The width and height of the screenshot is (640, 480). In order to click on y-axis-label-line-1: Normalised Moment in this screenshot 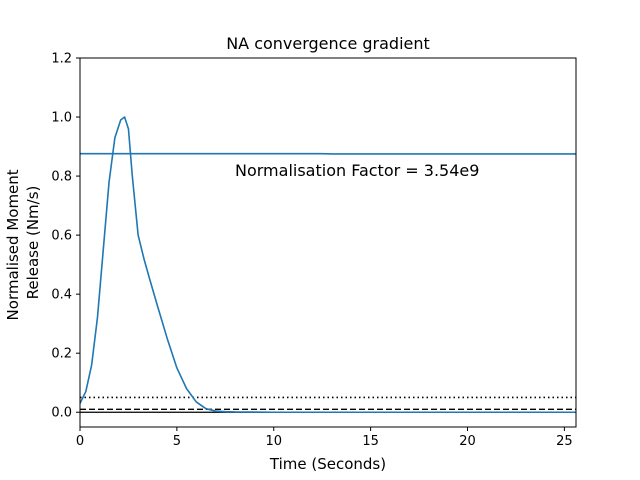, I will do `click(13, 244)`.